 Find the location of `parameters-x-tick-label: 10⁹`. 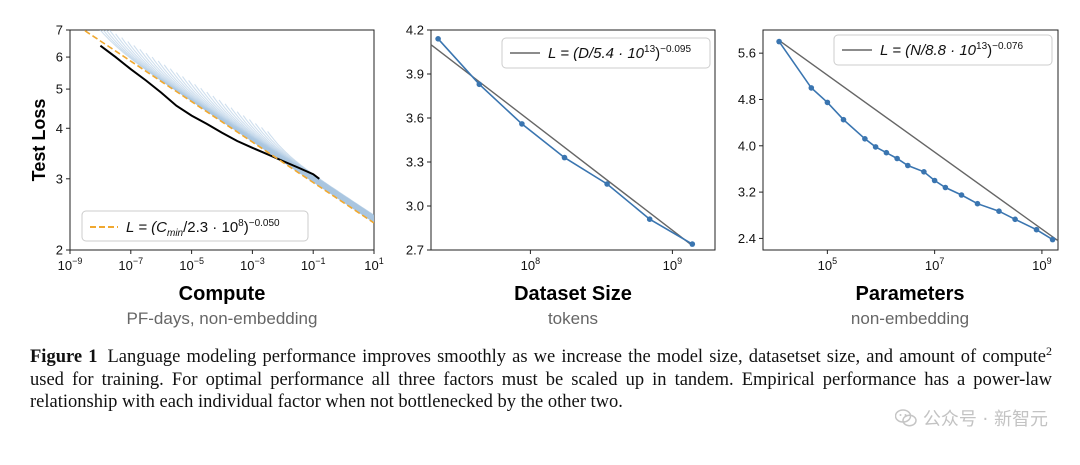

parameters-x-tick-label: 10⁹ is located at coordinates (1041, 264).